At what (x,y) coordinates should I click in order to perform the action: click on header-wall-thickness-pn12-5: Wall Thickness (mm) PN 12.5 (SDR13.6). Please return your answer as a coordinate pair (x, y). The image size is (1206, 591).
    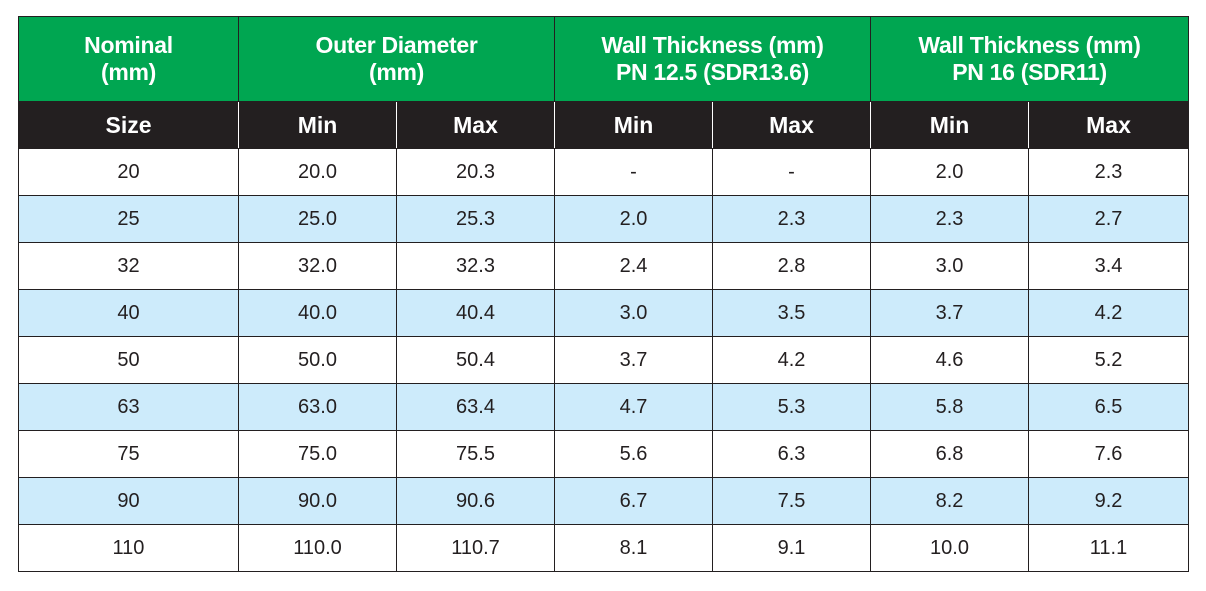
    Looking at the image, I should click on (712, 59).